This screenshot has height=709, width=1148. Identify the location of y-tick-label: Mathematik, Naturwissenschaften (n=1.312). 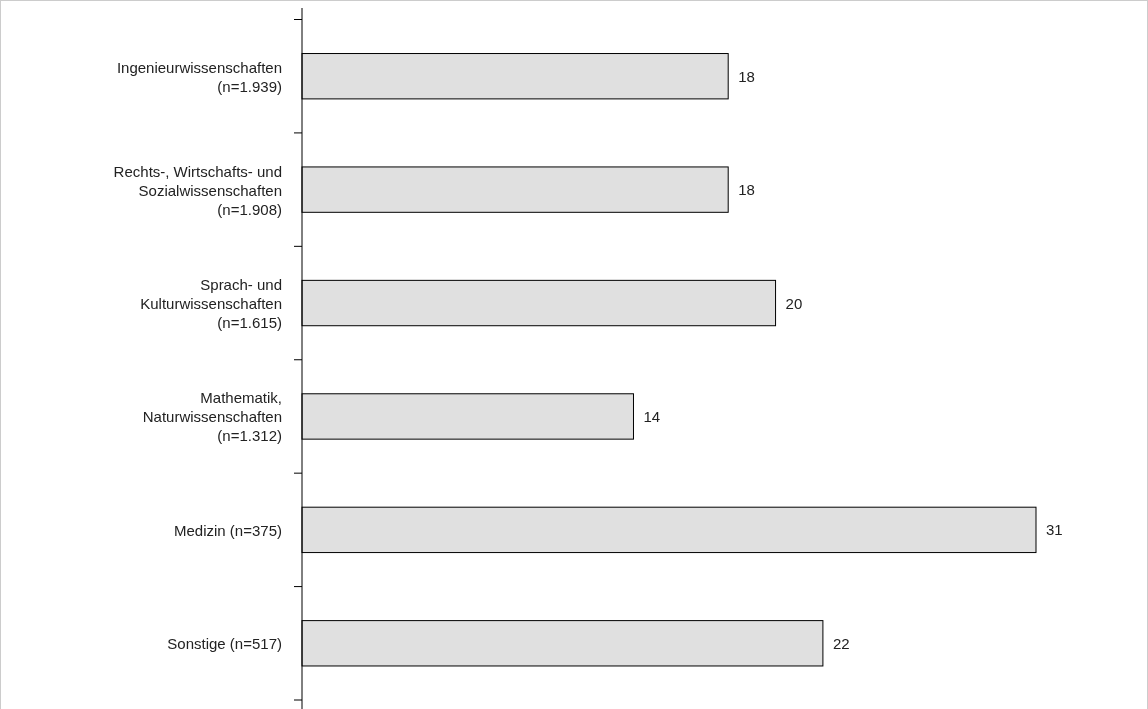
(212, 416).